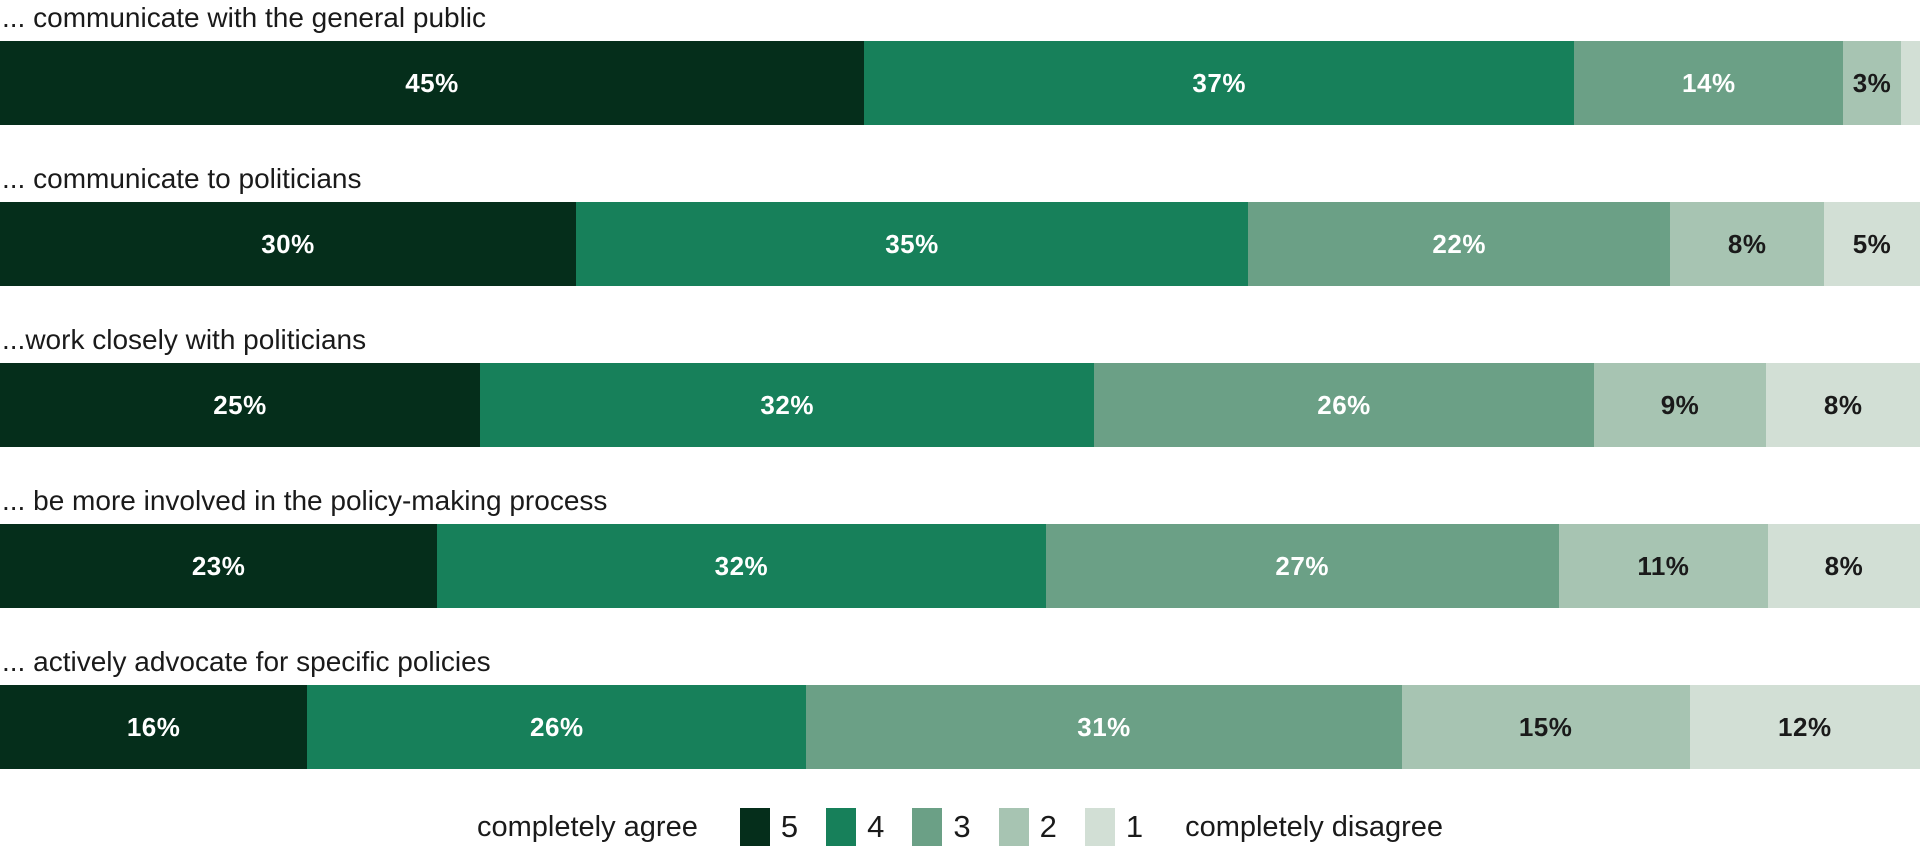 Image resolution: width=1920 pixels, height=847 pixels. I want to click on stacked-bar: 30% 35% 22% 8% 5%, so click(960, 244).